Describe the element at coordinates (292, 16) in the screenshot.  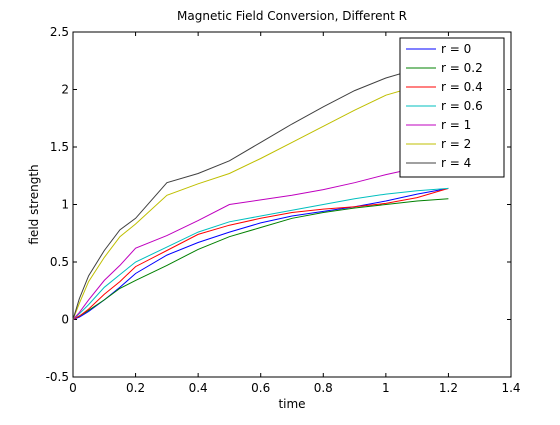
I see `chart-title: Magnetic Field Conversion, Different R` at that location.